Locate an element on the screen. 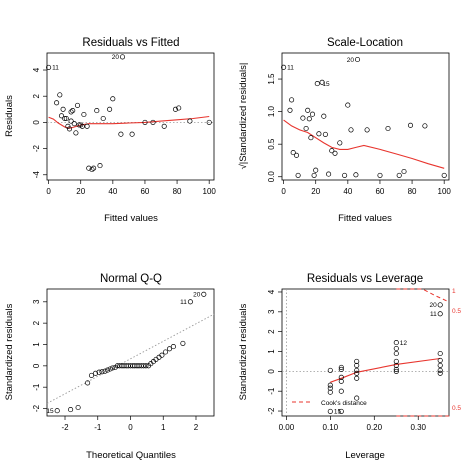  scale-loc-annotation-15: 15 is located at coordinates (326, 84).